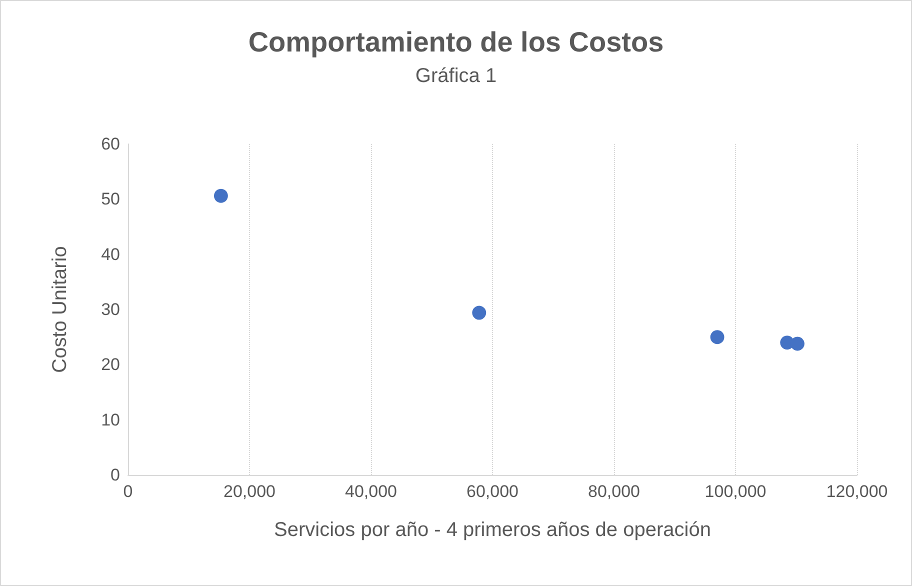  What do you see at coordinates (110, 144) in the screenshot?
I see `y-tick-label: 60` at bounding box center [110, 144].